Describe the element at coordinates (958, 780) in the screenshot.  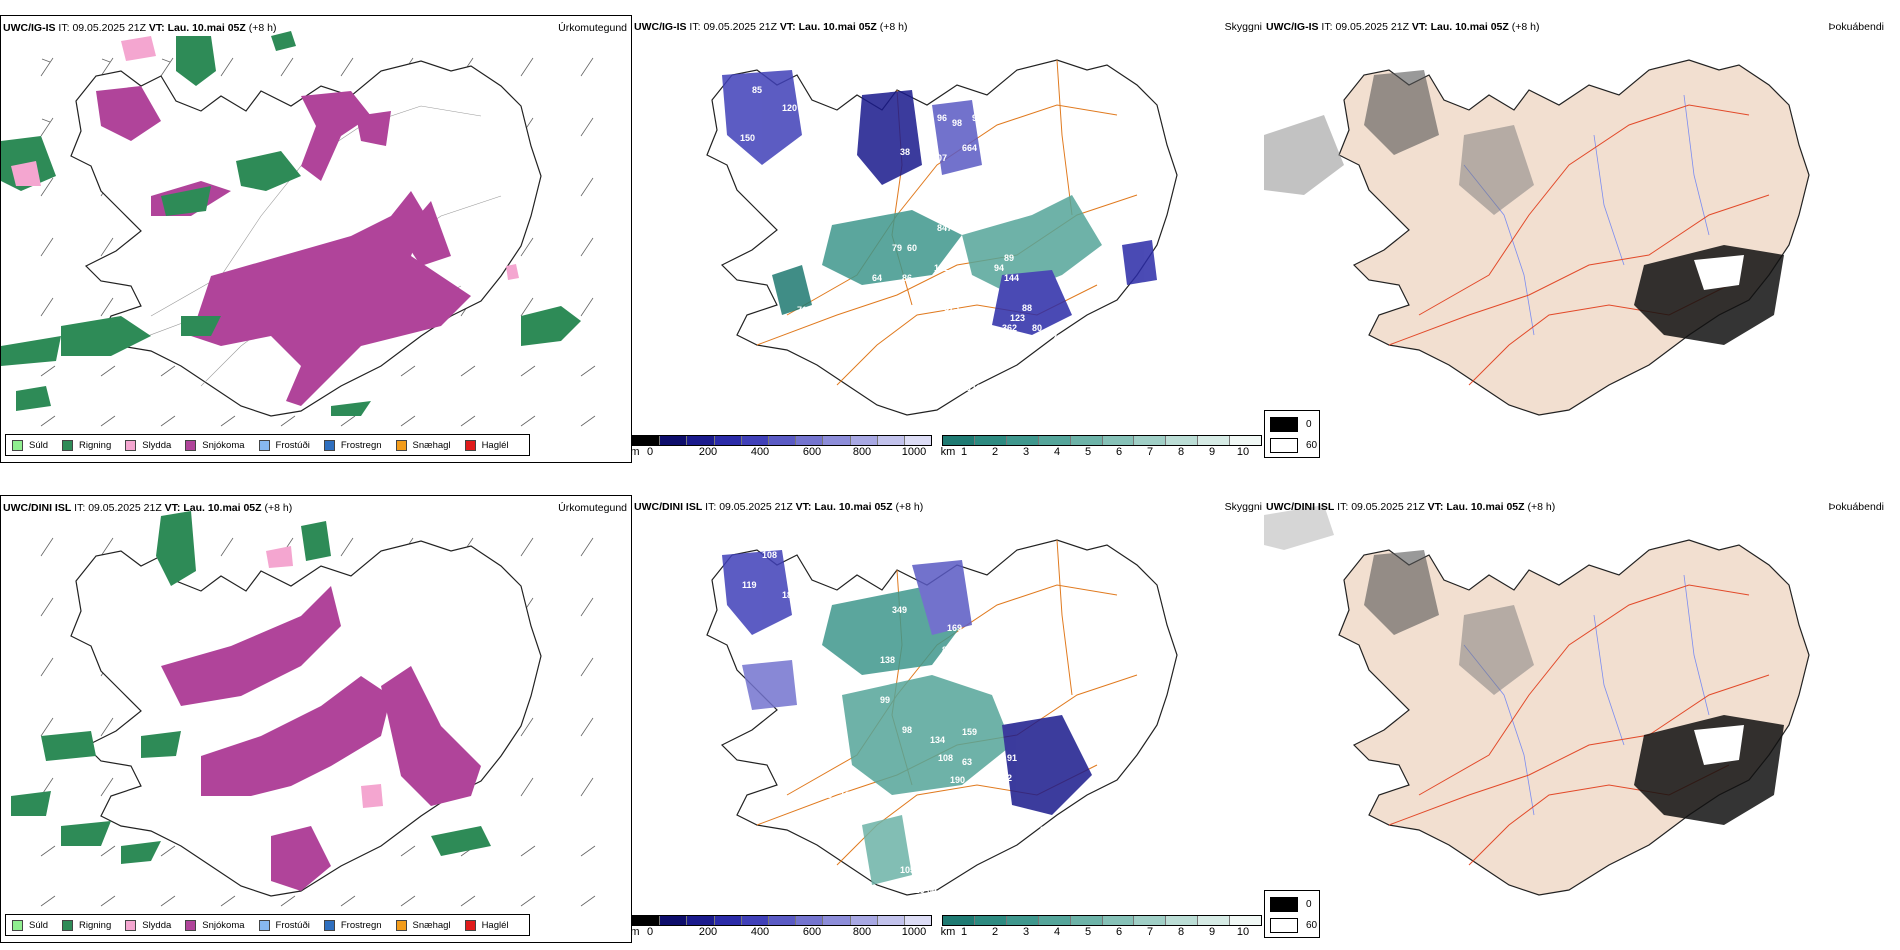
I see `visibility-value-label: 190` at that location.